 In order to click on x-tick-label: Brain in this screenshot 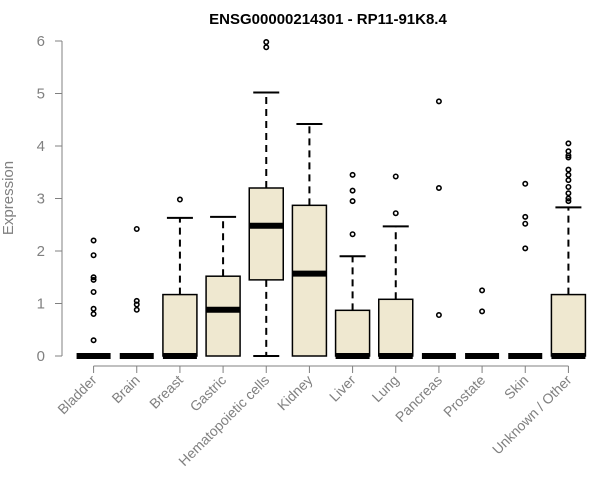, I will do `click(125, 389)`.